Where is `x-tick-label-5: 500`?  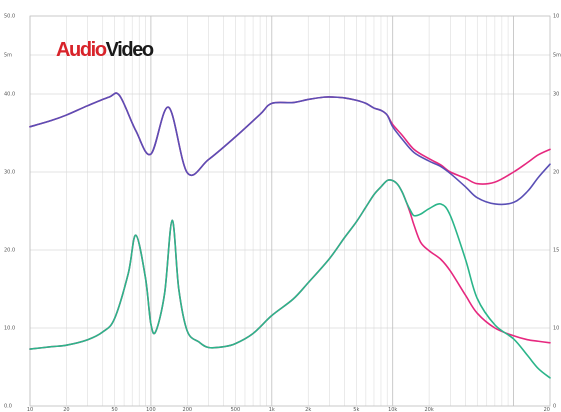 x-tick-label-5: 500 is located at coordinates (236, 409).